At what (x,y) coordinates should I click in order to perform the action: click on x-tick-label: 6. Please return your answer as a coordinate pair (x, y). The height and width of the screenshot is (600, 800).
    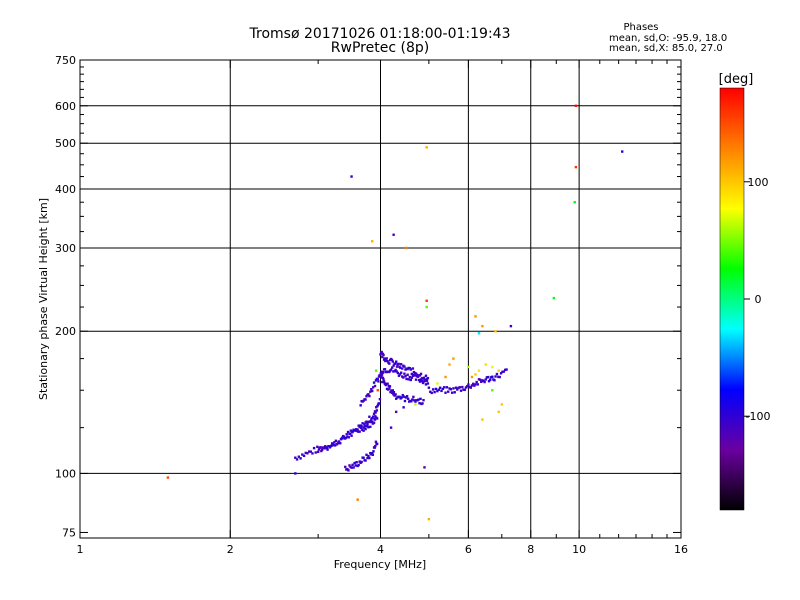
    Looking at the image, I should click on (468, 549).